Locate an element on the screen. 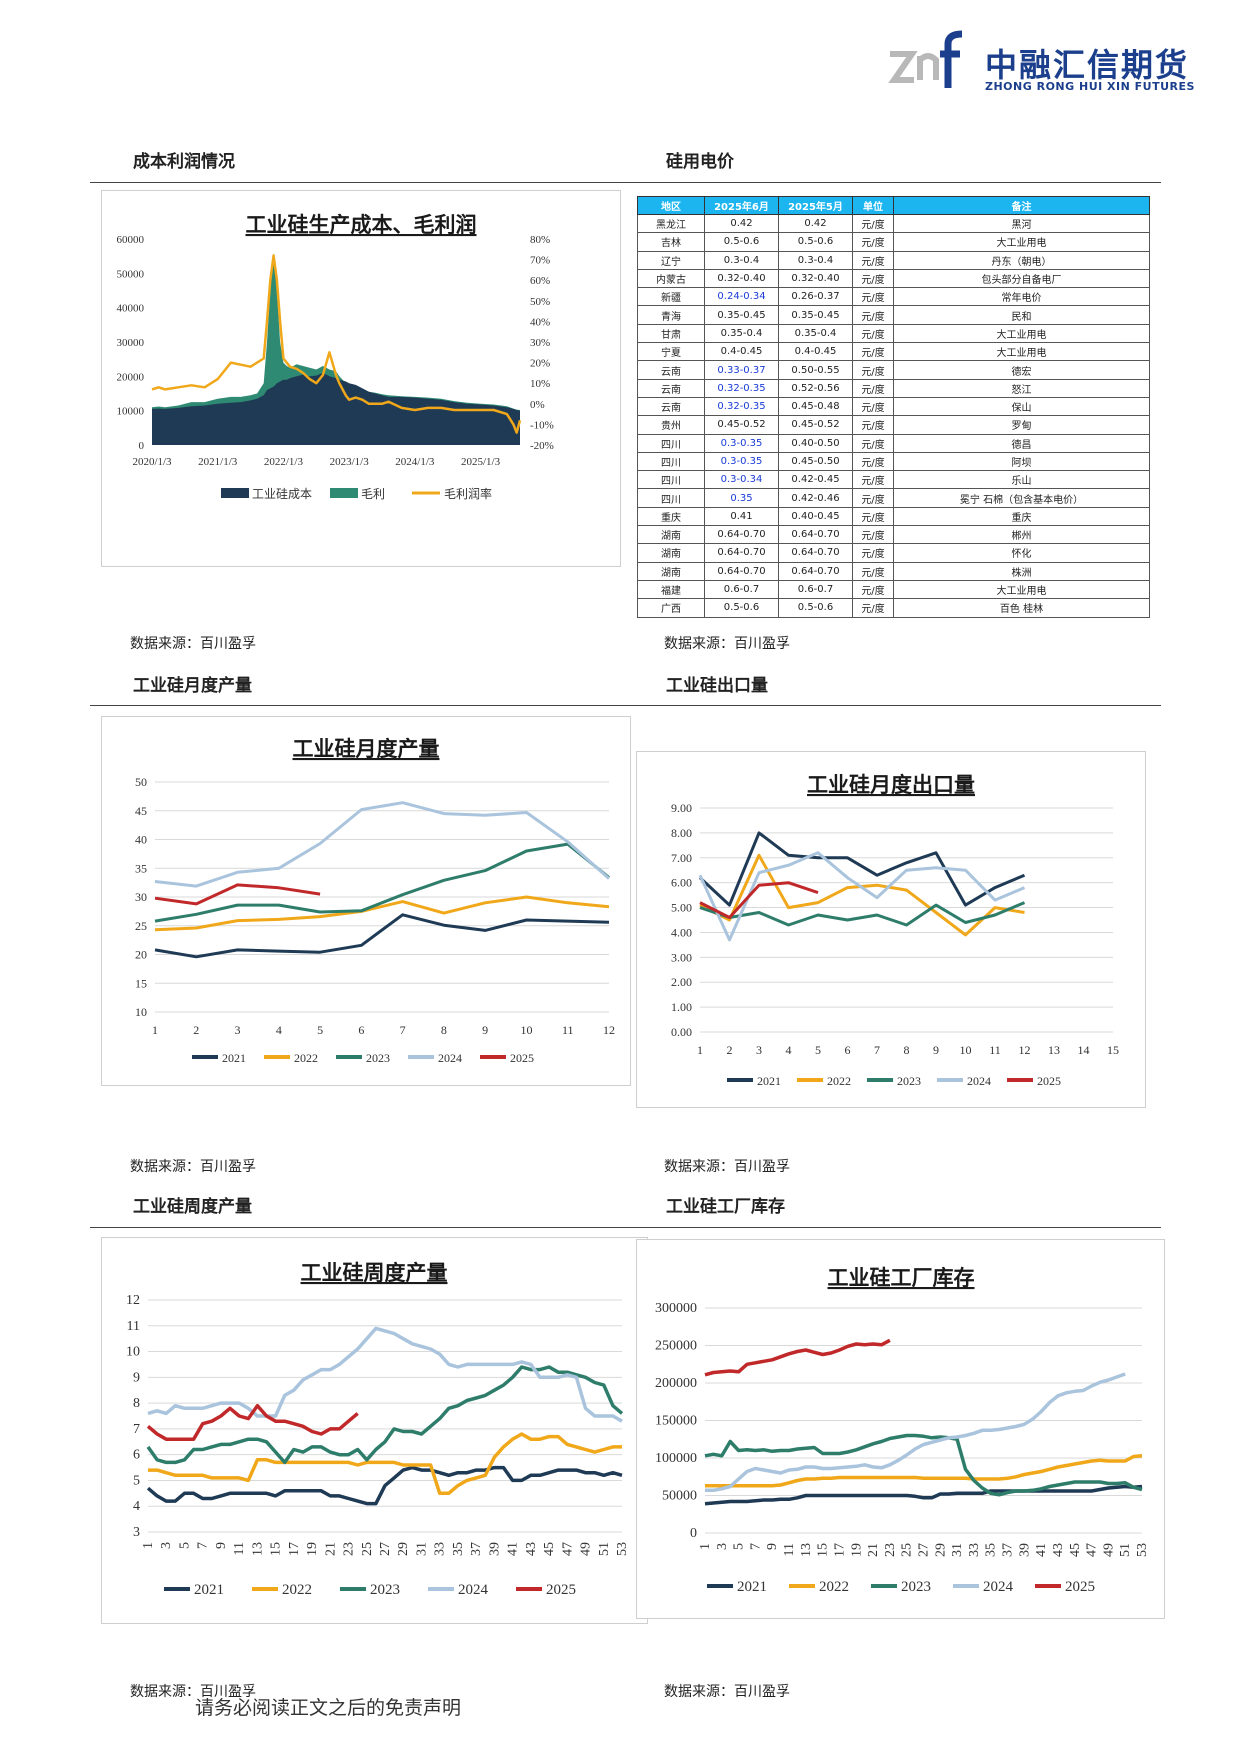 This screenshot has height=1755, width=1241. table-row: 贵州 0.45-0.52 0.45-0.52 元/度 罗甸 is located at coordinates (893, 425).